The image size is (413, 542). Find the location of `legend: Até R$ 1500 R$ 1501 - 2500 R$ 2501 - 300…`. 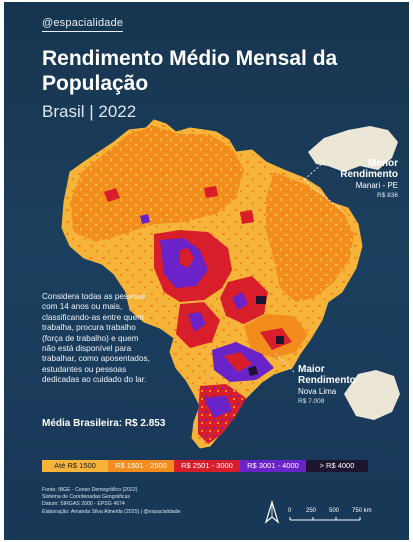

legend: Até R$ 1500 R$ 1501 - 2500 R$ 2501 - 300… is located at coordinates (205, 466).